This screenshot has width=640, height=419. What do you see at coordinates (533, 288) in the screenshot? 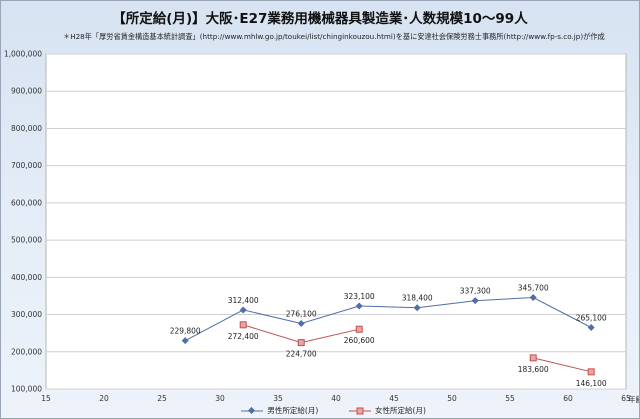
I see `data-label-male: 345,700` at bounding box center [533, 288].